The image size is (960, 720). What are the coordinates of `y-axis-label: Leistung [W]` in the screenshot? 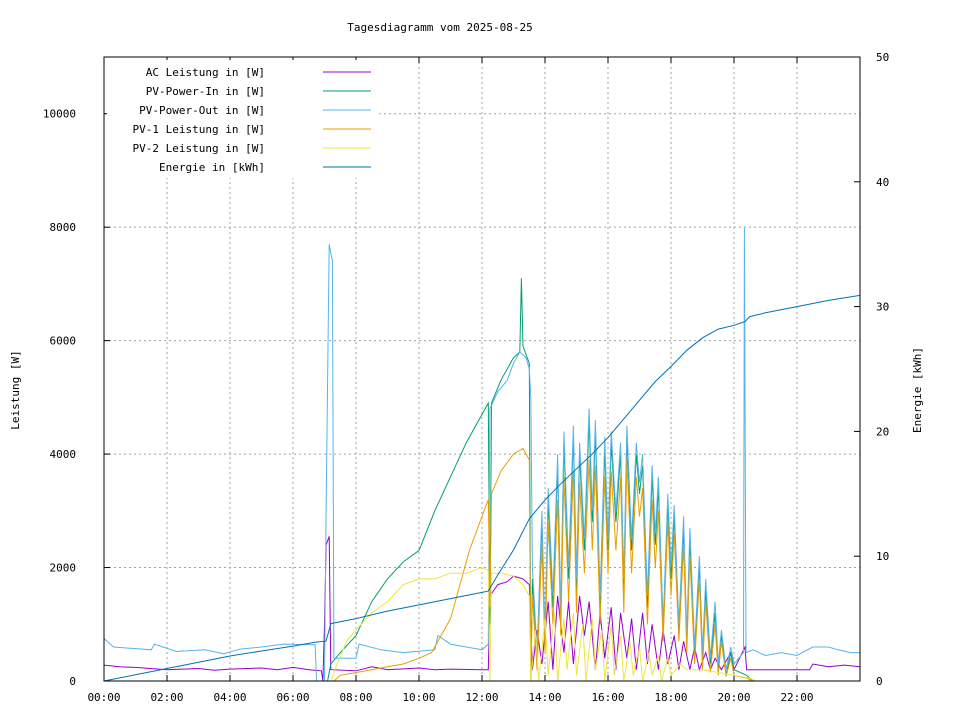 It's located at (15, 389).